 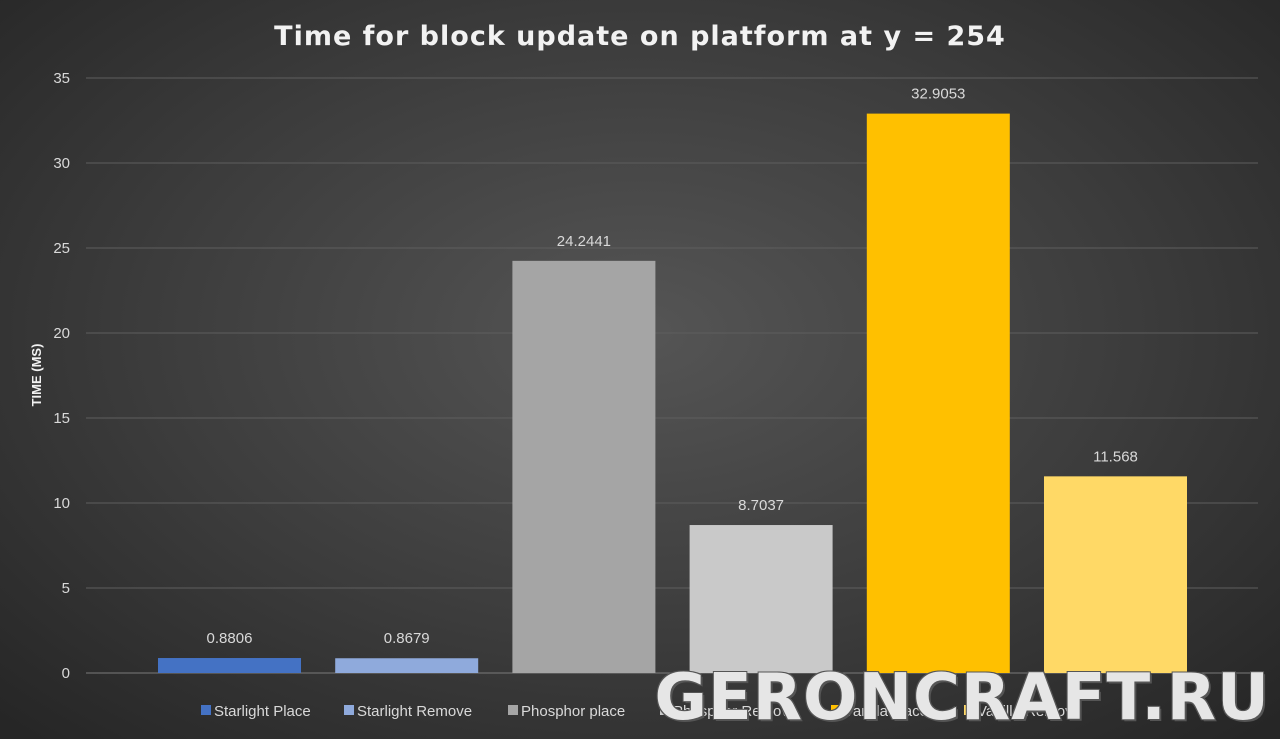 I want to click on data-label: 0.8806, so click(x=230, y=638).